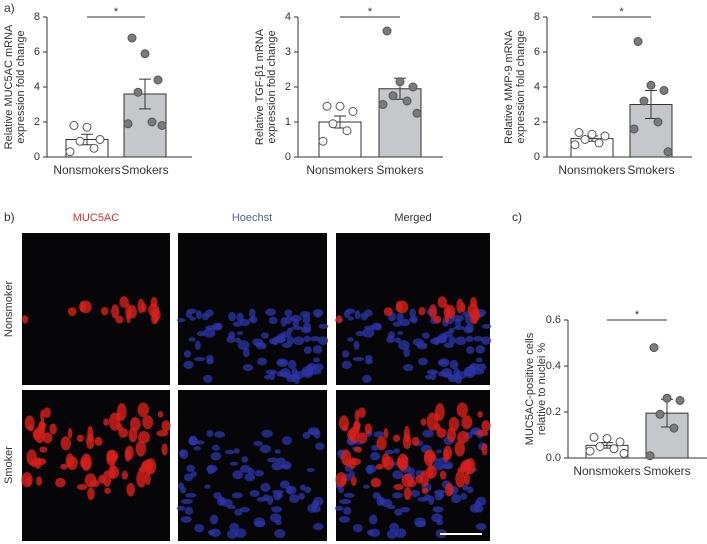  What do you see at coordinates (21, 86) in the screenshot?
I see `y-axis-label: expression fold change` at bounding box center [21, 86].